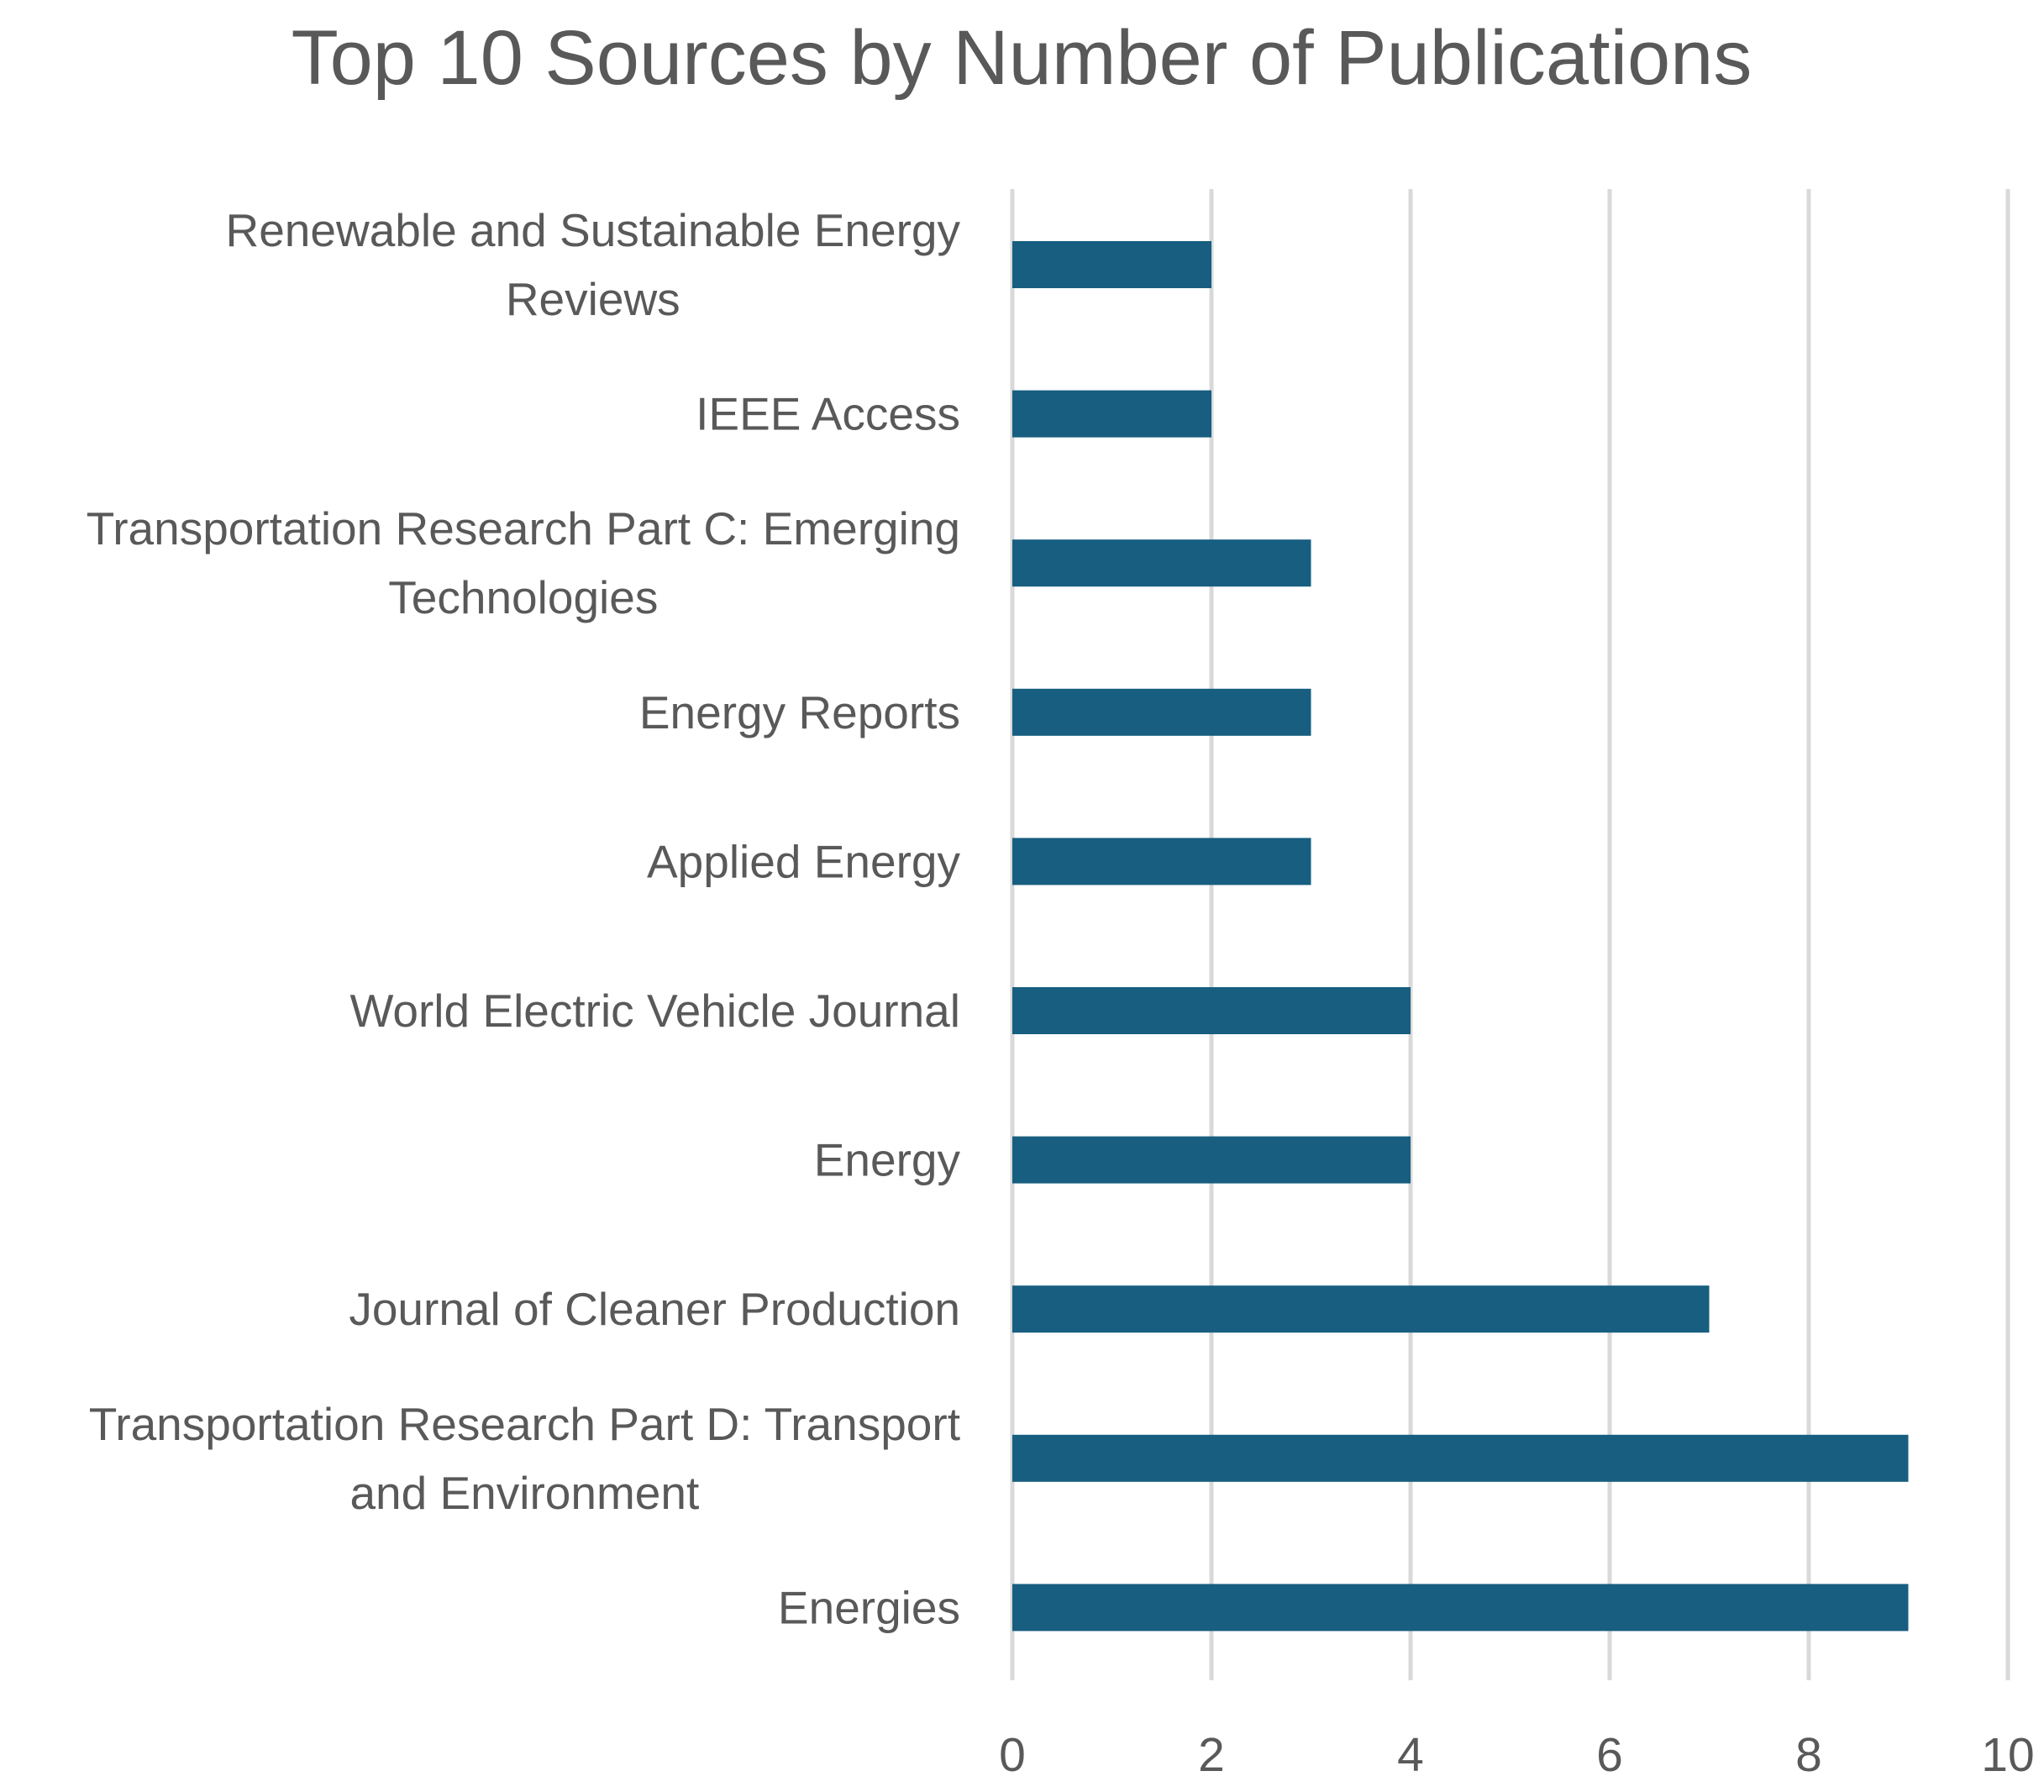 This screenshot has height=1792, width=2044. What do you see at coordinates (1609, 1755) in the screenshot?
I see `x-tick-label: 6` at bounding box center [1609, 1755].